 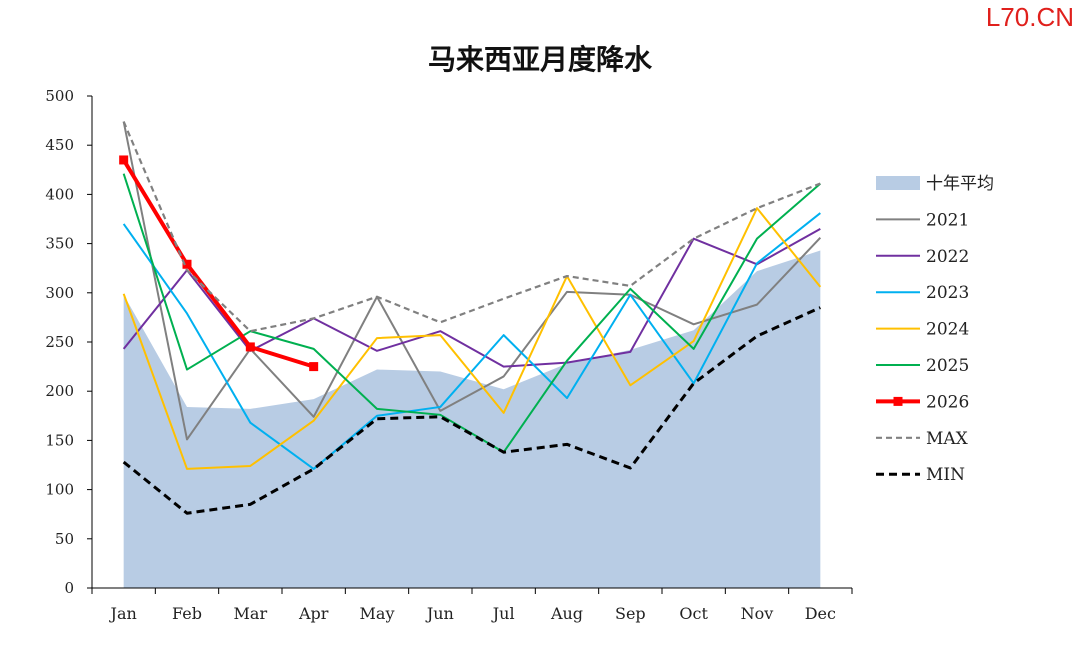 I want to click on series-line-2026, so click(x=218, y=263).